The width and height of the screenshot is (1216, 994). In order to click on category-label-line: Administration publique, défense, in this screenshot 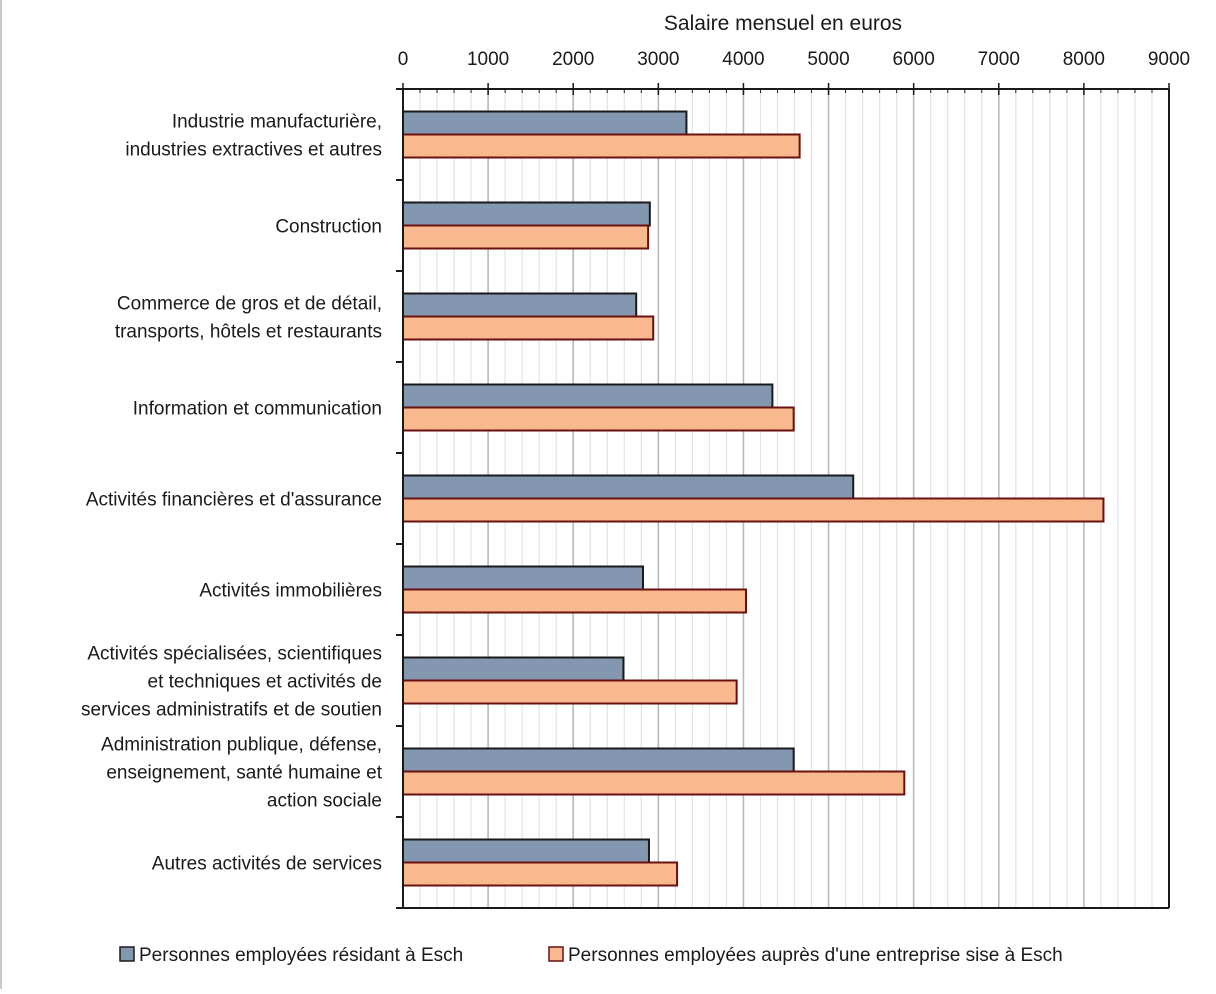, I will do `click(241, 745)`.